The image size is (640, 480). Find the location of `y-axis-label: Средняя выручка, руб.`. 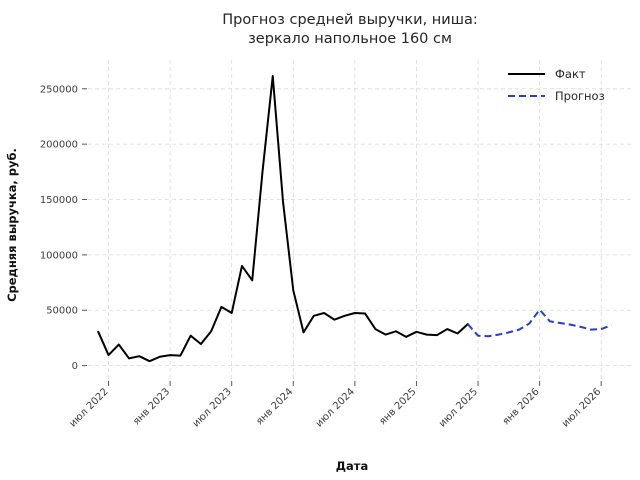

y-axis-label: Средняя выручка, руб. is located at coordinates (12, 225).